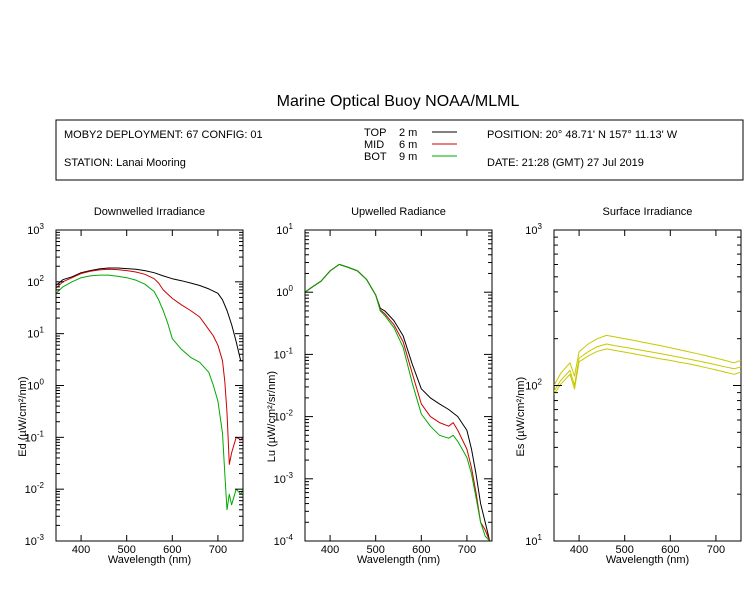  What do you see at coordinates (398, 212) in the screenshot?
I see `panel-title: Upwelled Radiance` at bounding box center [398, 212].